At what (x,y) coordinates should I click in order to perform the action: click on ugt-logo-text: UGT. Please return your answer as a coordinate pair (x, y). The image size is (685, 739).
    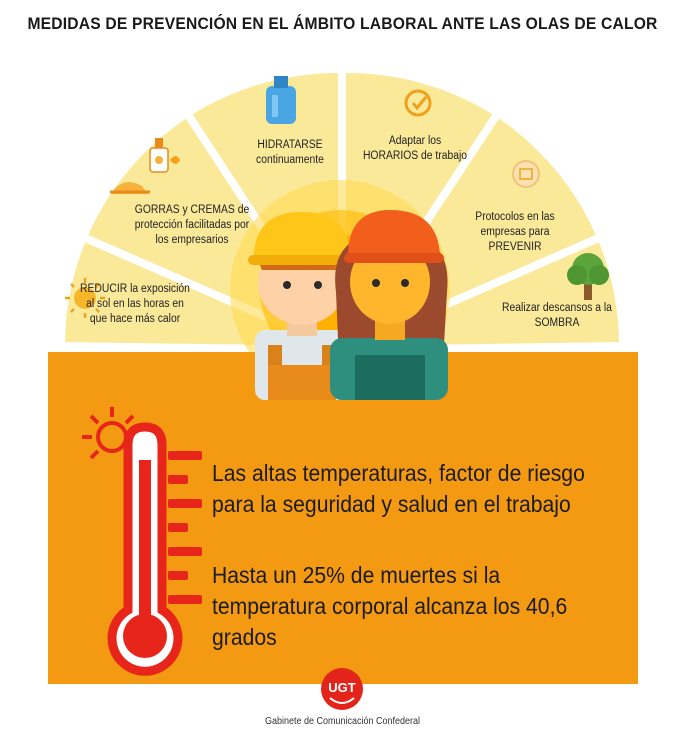
    Looking at the image, I should click on (342, 687).